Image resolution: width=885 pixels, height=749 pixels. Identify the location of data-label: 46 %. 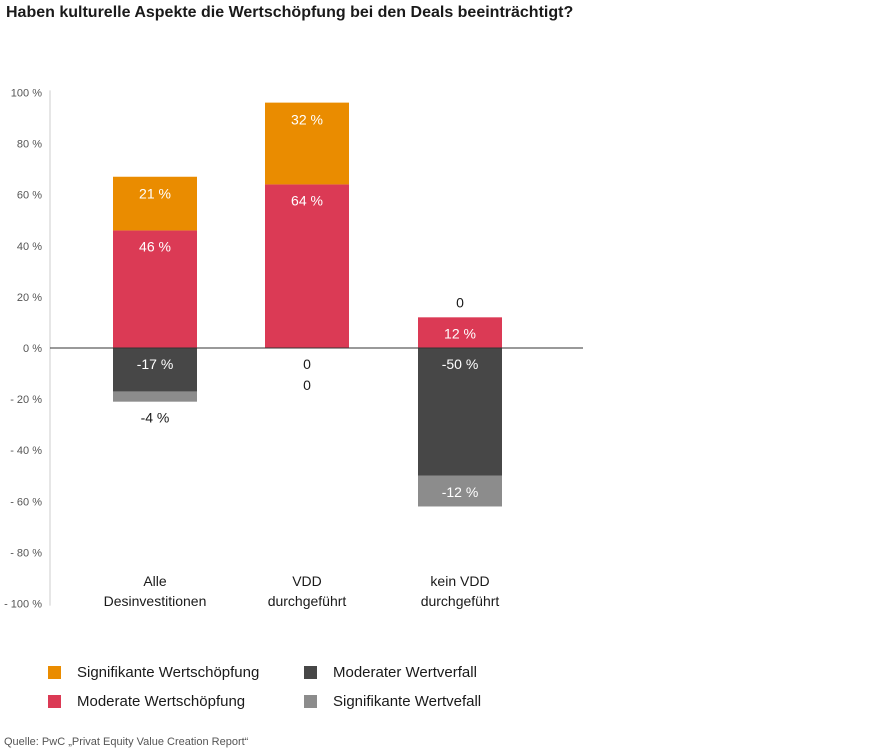
(155, 246).